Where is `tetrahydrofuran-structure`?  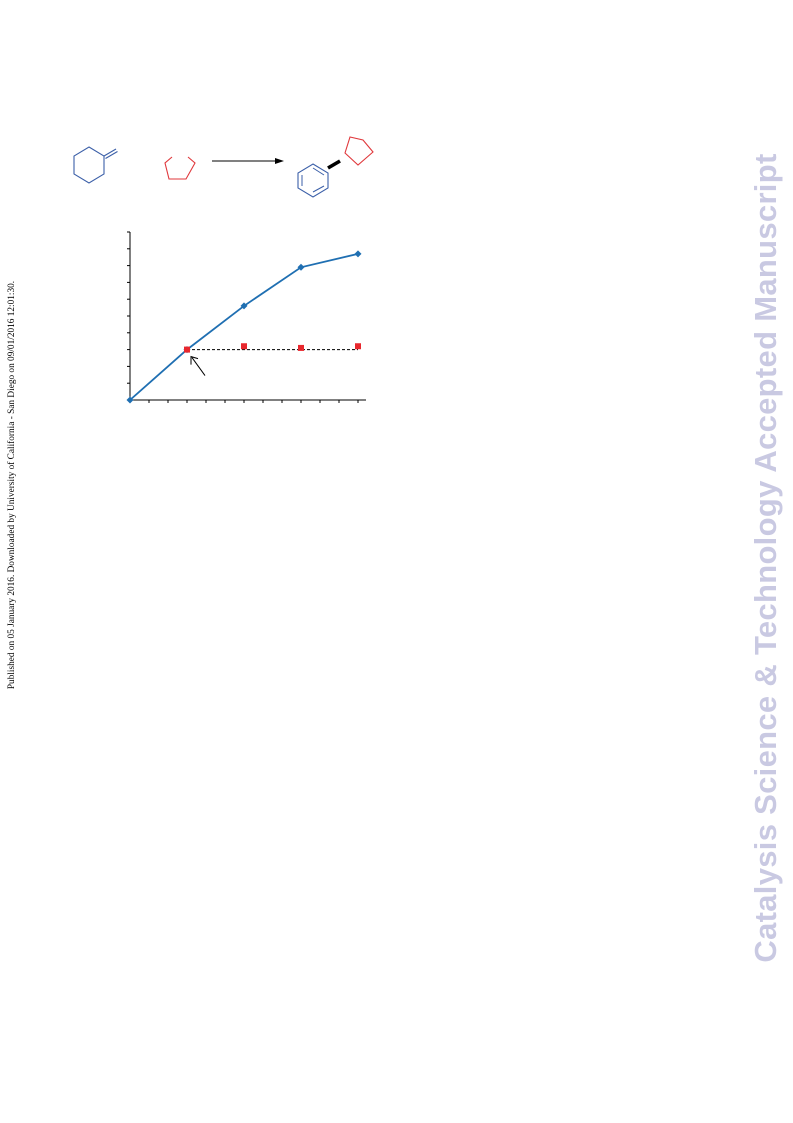
tetrahydrofuran-structure is located at coordinates (180, 168).